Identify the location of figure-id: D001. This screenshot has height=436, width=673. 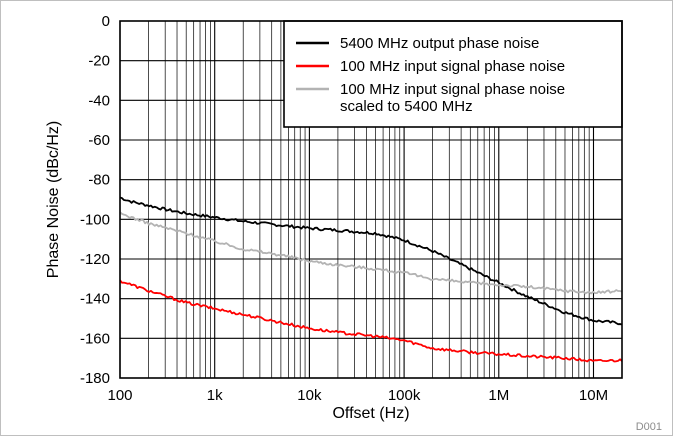
(649, 427).